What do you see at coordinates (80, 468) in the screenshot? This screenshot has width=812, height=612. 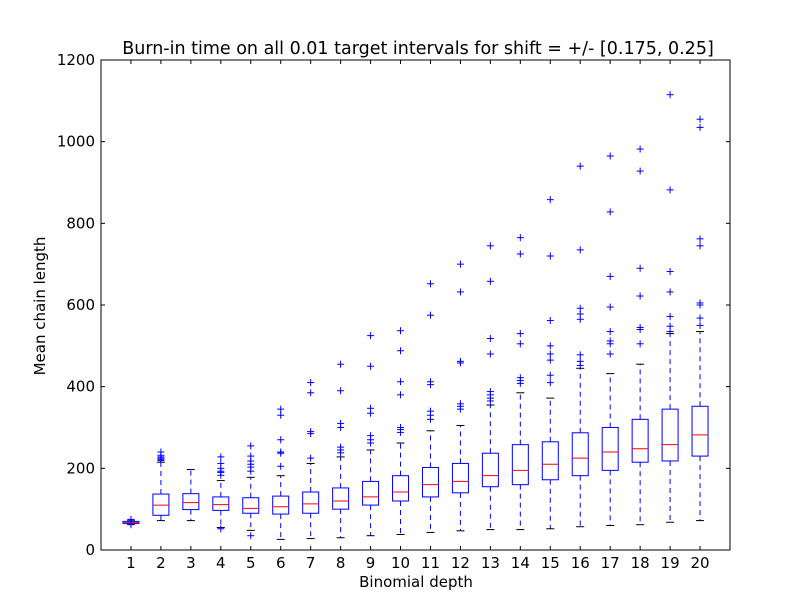 I see `y-tick-label: 200` at bounding box center [80, 468].